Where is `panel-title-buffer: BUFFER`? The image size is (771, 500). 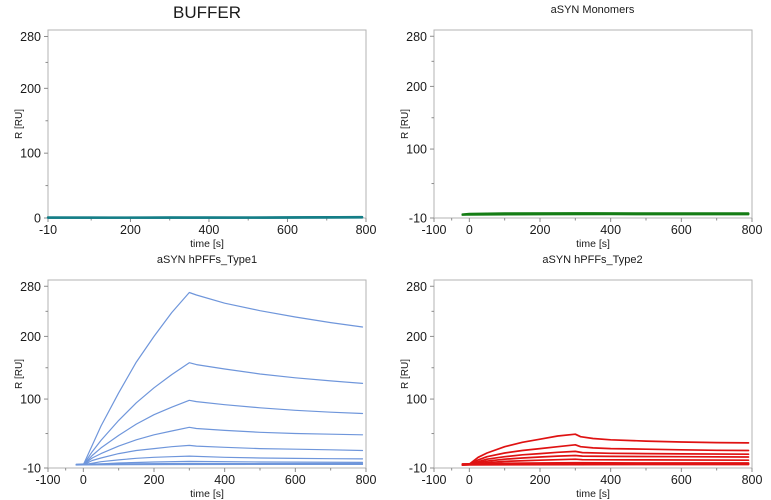 panel-title-buffer: BUFFER is located at coordinates (207, 12).